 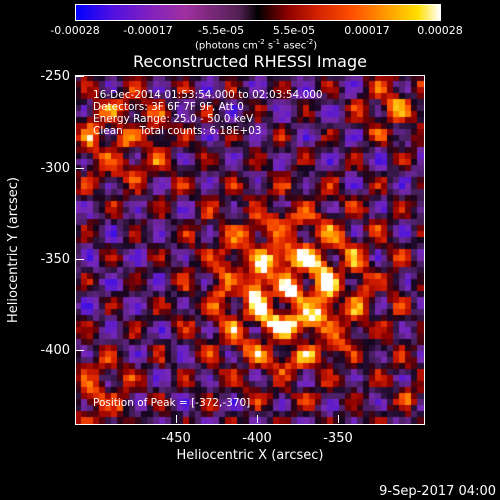 What do you see at coordinates (55, 168) in the screenshot?
I see `y-tick-label: -300` at bounding box center [55, 168].